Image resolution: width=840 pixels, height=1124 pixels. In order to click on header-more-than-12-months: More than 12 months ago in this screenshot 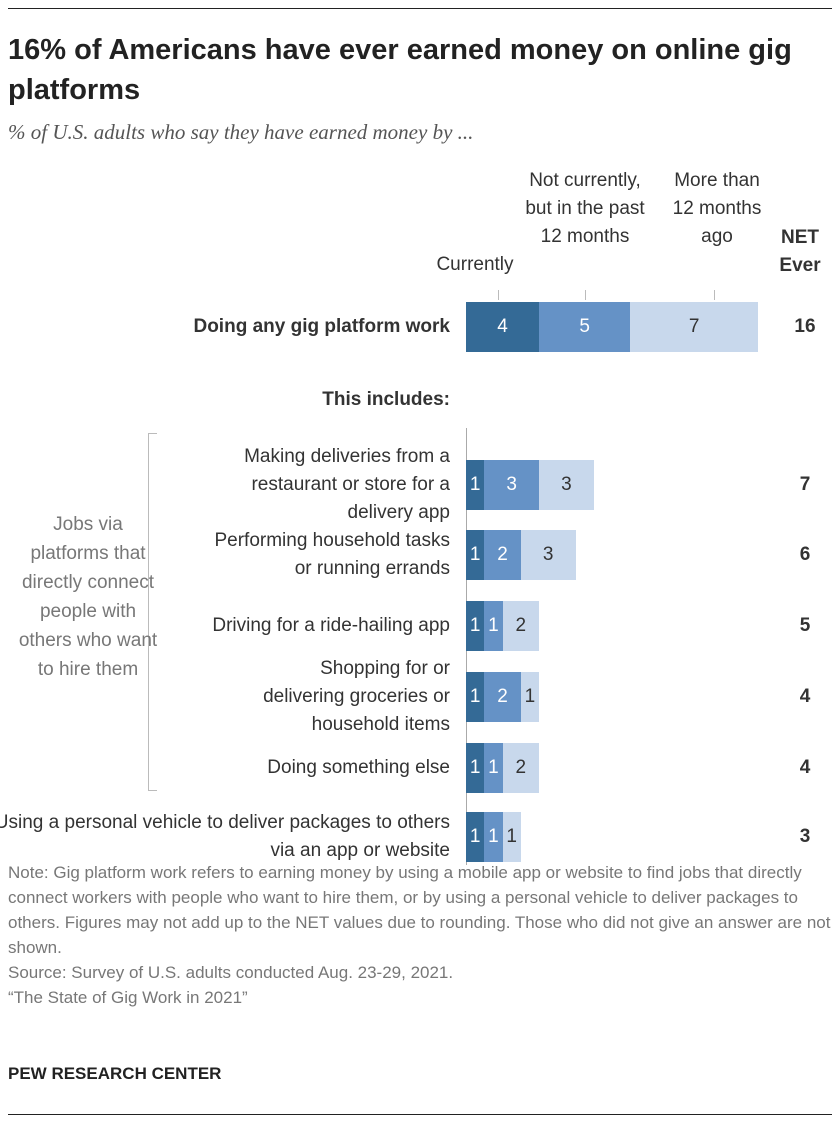, I will do `click(717, 208)`.